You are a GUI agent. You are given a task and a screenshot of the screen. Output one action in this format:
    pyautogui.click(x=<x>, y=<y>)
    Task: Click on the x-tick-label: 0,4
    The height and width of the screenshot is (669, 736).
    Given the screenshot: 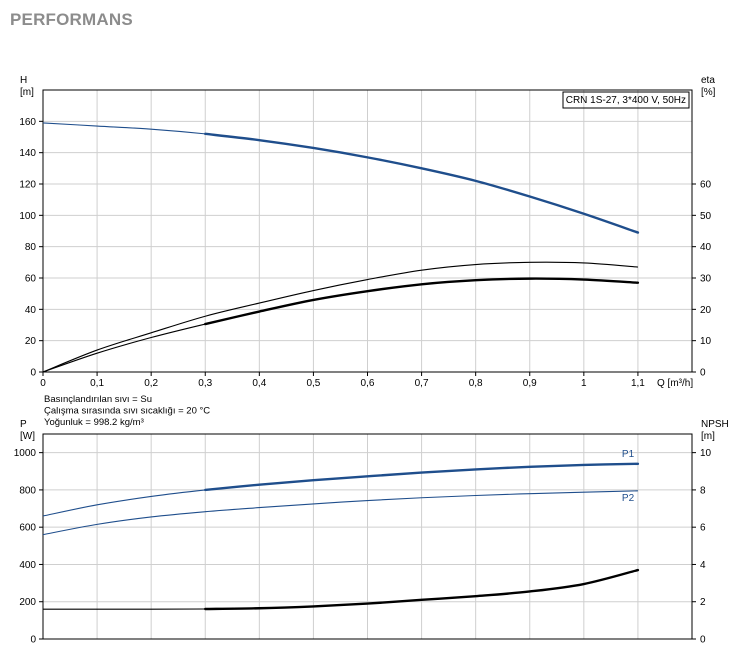 What is the action you would take?
    pyautogui.click(x=259, y=383)
    